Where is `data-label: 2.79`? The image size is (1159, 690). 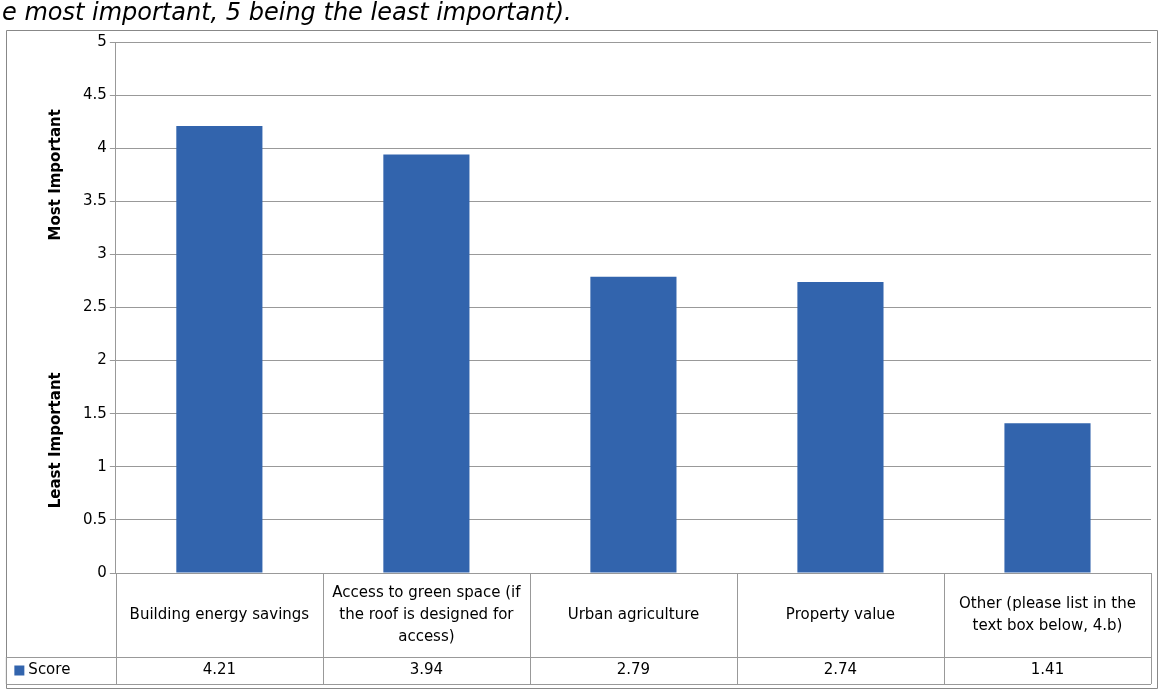
data-label: 2.79 is located at coordinates (633, 669).